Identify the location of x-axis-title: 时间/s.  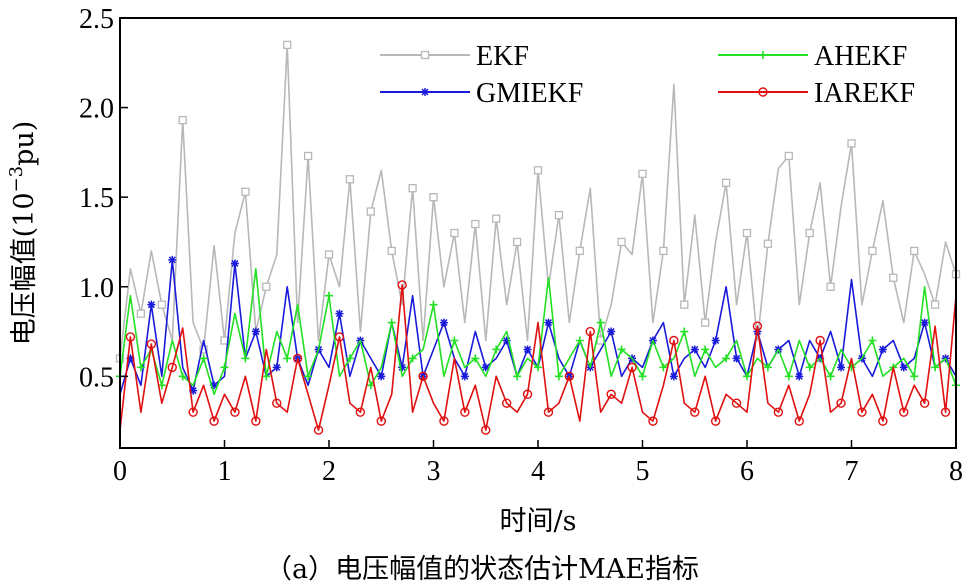
(538, 521).